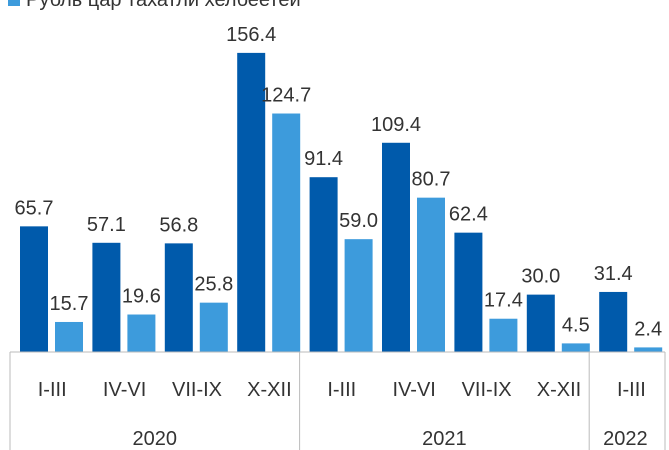  What do you see at coordinates (34, 208) in the screenshot?
I see `data-label: 65.7` at bounding box center [34, 208].